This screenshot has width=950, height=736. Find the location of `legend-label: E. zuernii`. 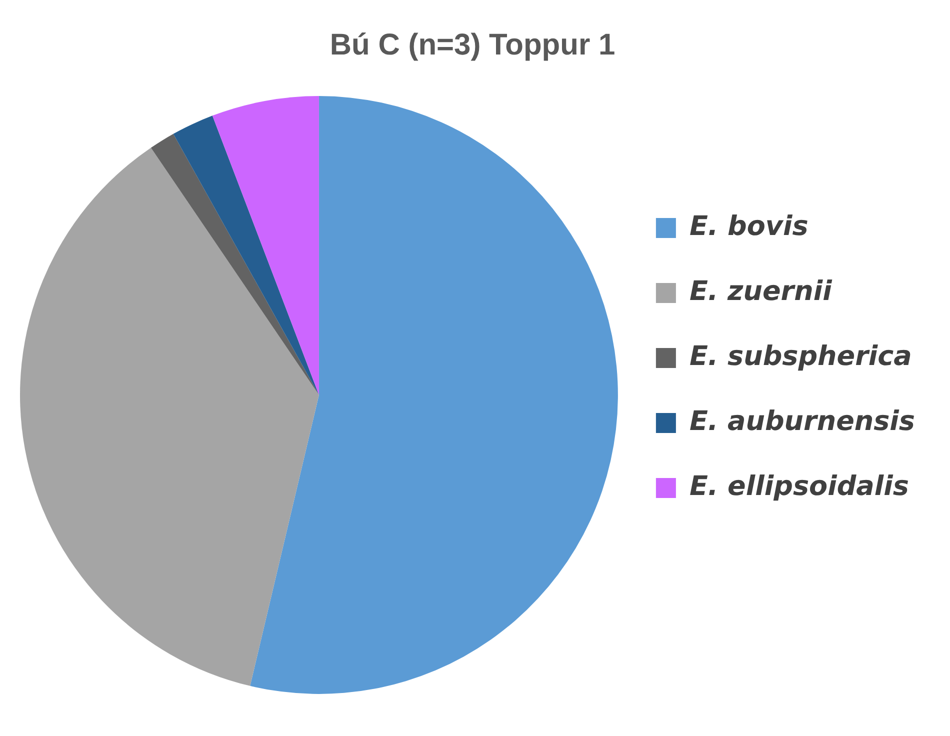

legend-label: E. zuernii is located at coordinates (761, 292).